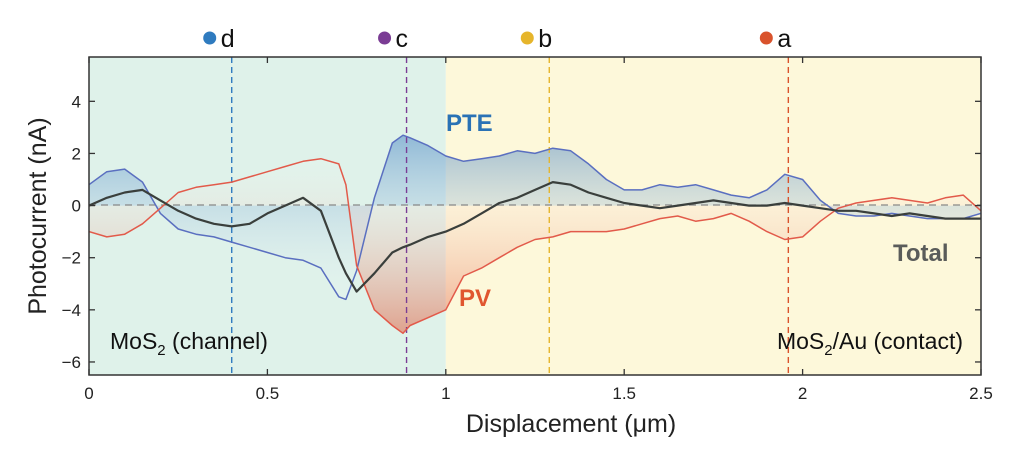 The height and width of the screenshot is (459, 1024). Describe the element at coordinates (228, 39) in the screenshot. I see `marker-label-d: d` at that location.